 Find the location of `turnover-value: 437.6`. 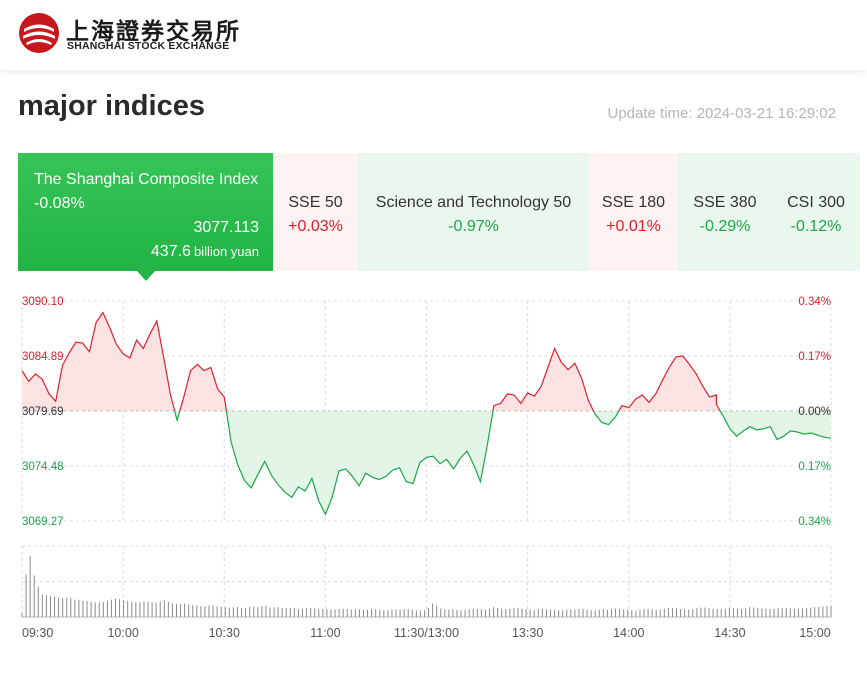

turnover-value: 437.6 is located at coordinates (170, 251).